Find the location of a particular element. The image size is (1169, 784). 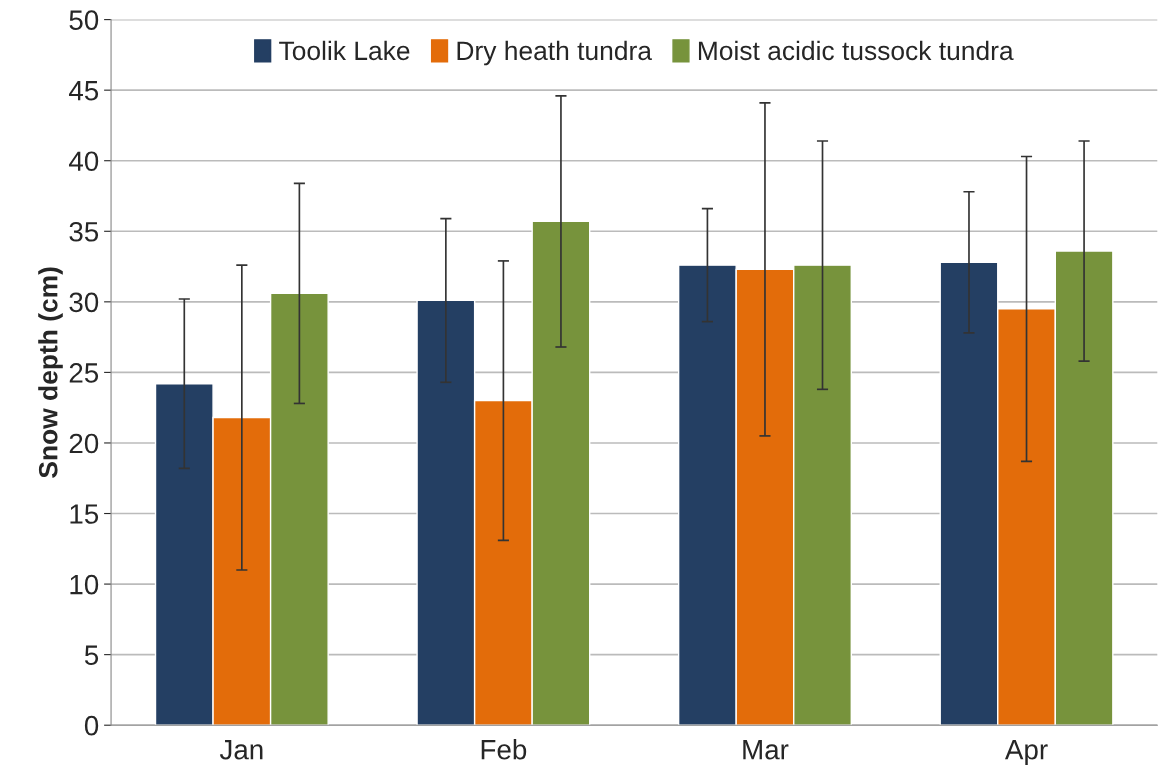

y-tick-label: 30 is located at coordinates (84, 302).